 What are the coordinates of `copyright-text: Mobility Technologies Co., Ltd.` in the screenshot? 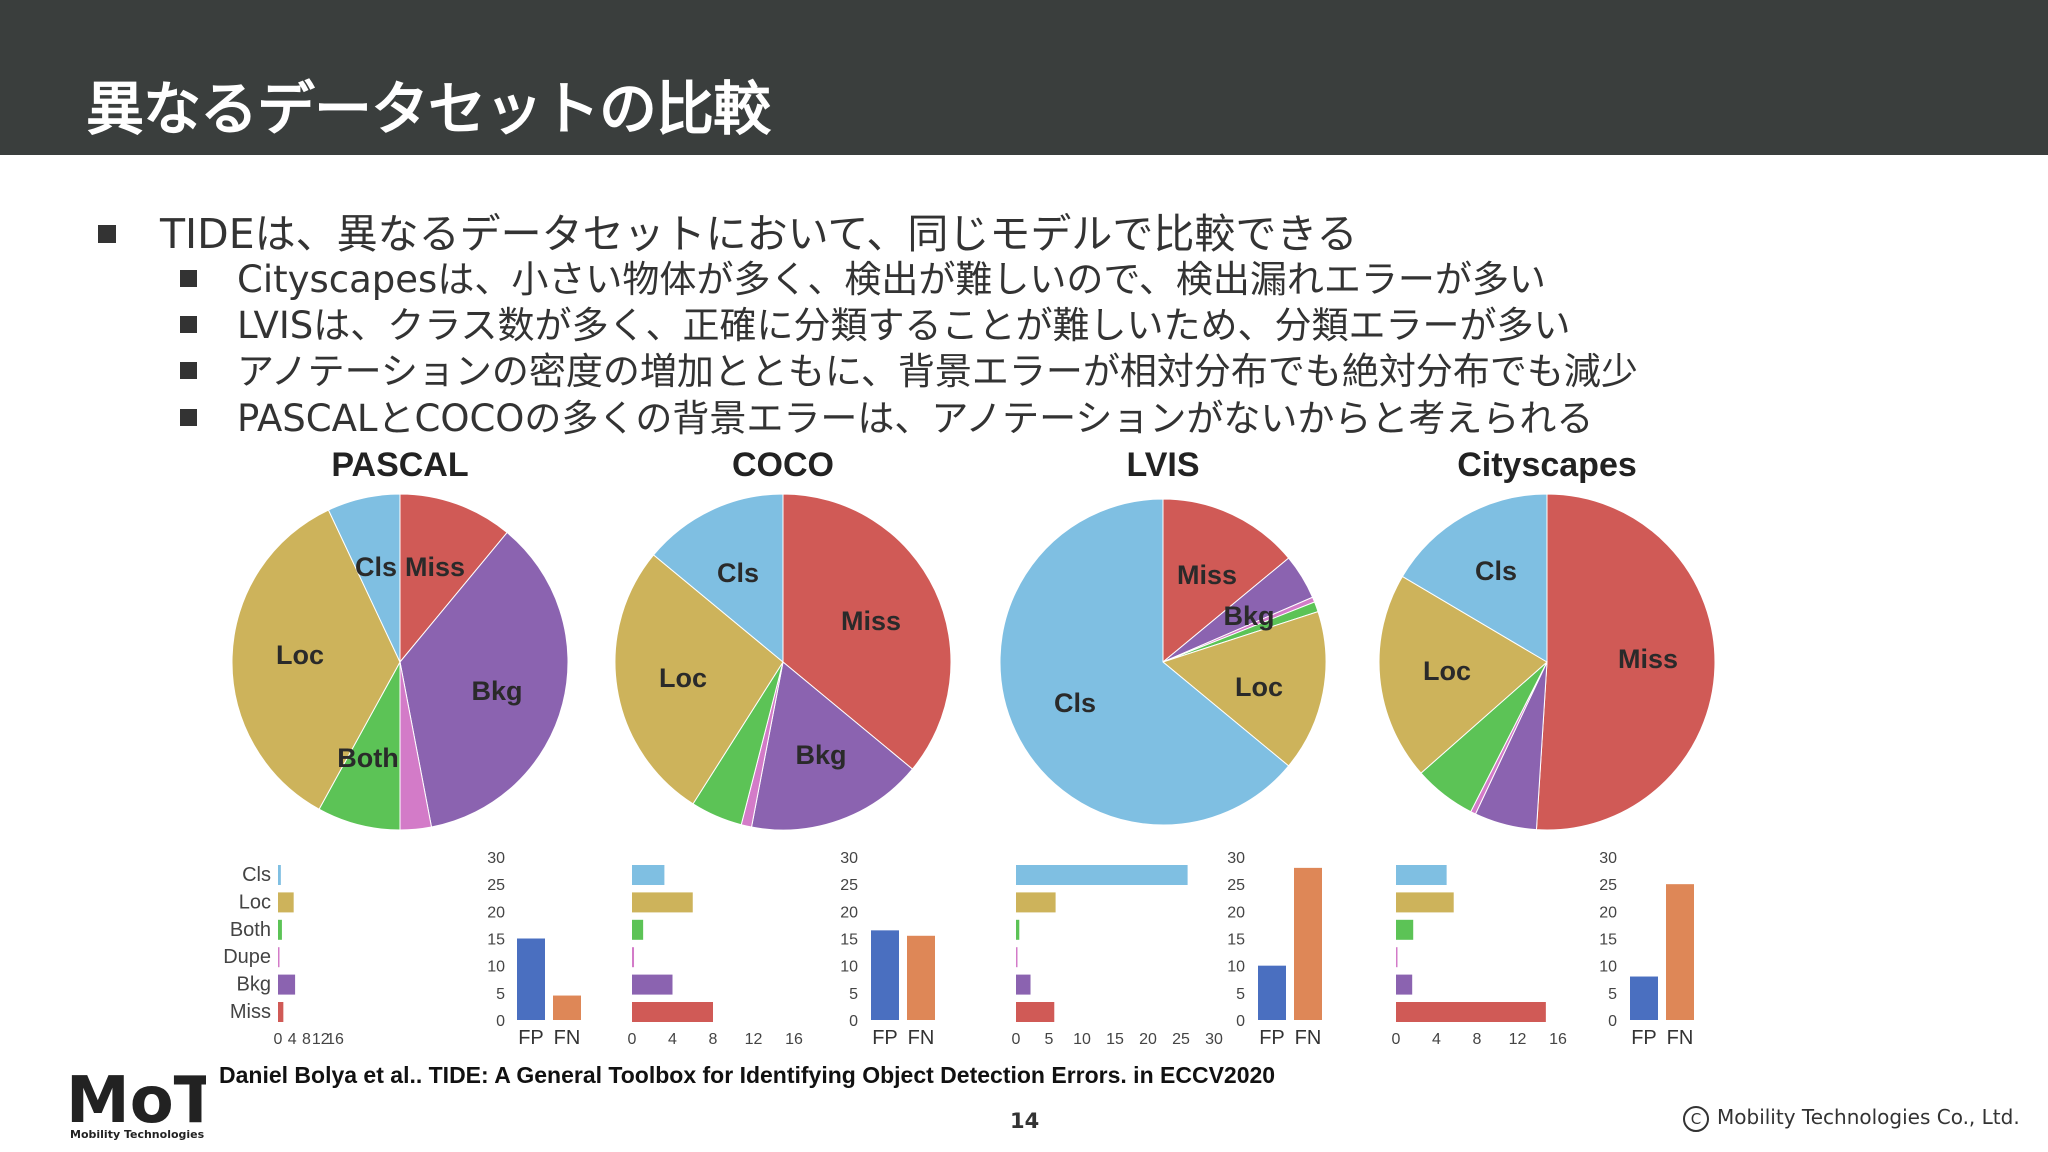 It's located at (1868, 1117).